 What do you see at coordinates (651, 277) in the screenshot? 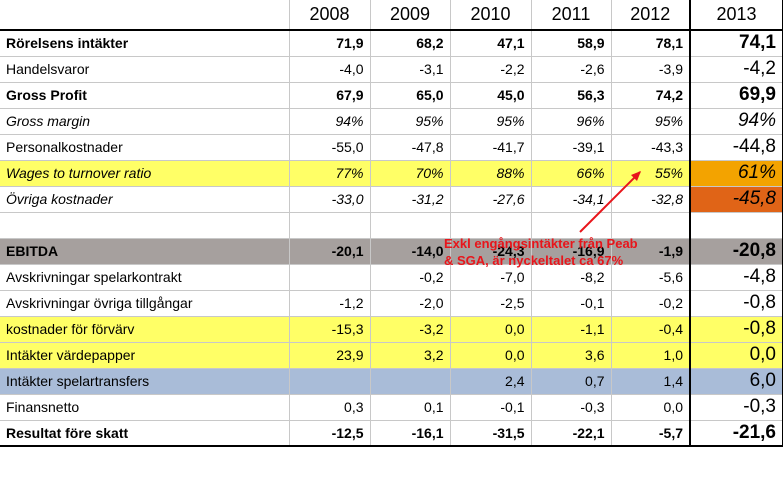
I see `value-cell: -5,6` at bounding box center [651, 277].